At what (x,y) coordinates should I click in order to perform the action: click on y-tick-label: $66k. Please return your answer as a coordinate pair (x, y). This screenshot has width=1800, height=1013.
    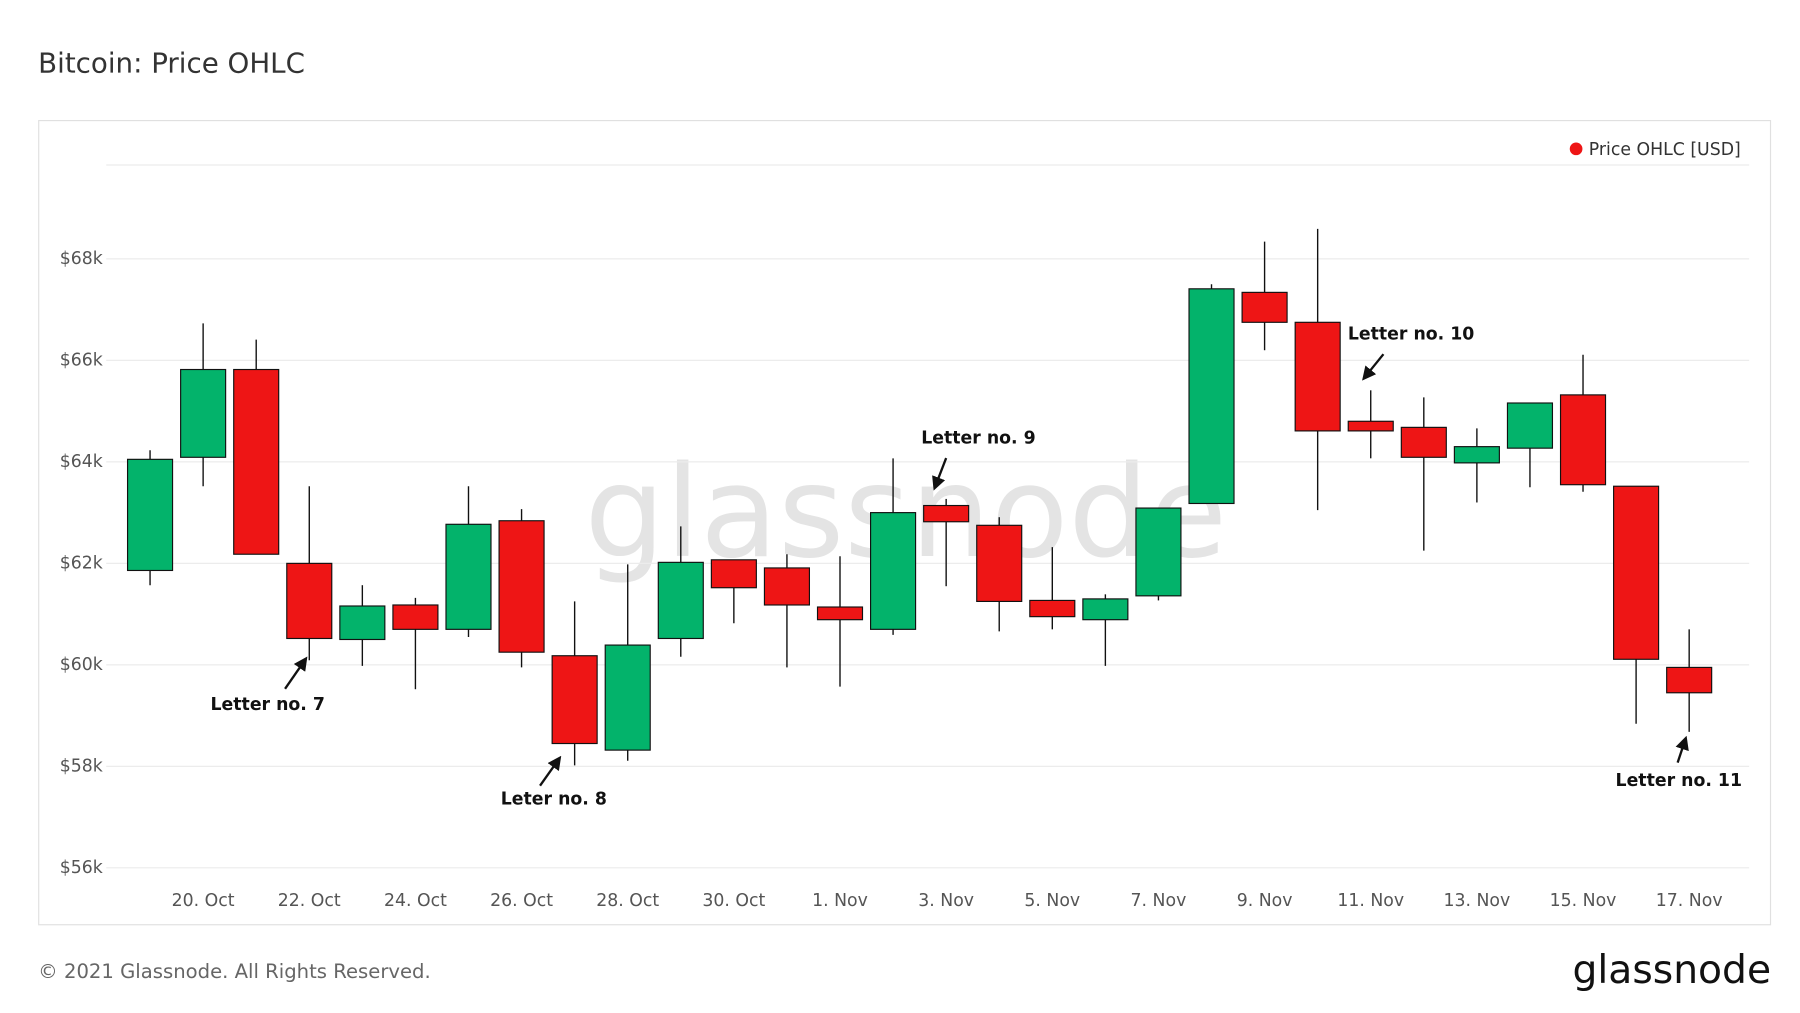
    Looking at the image, I should click on (81, 360).